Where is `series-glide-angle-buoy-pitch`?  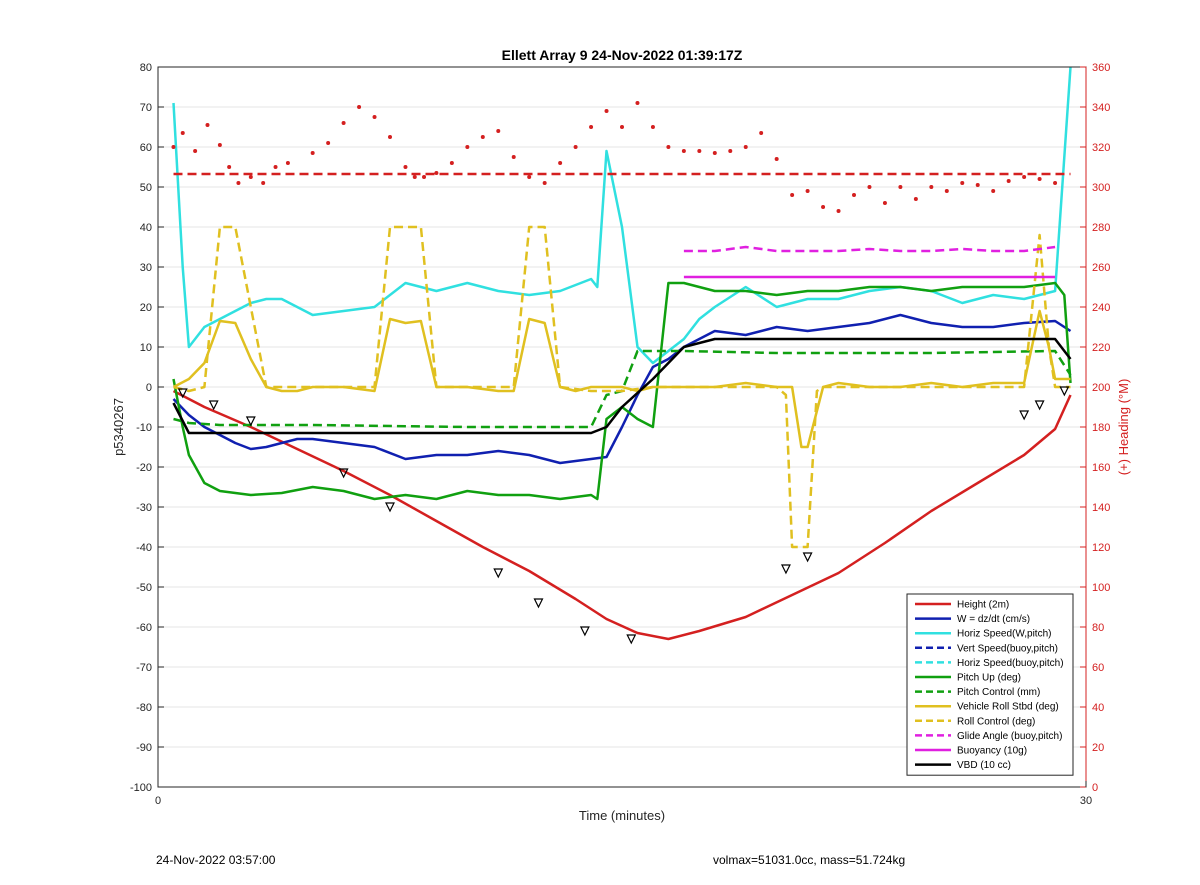 series-glide-angle-buoy-pitch is located at coordinates (869, 249).